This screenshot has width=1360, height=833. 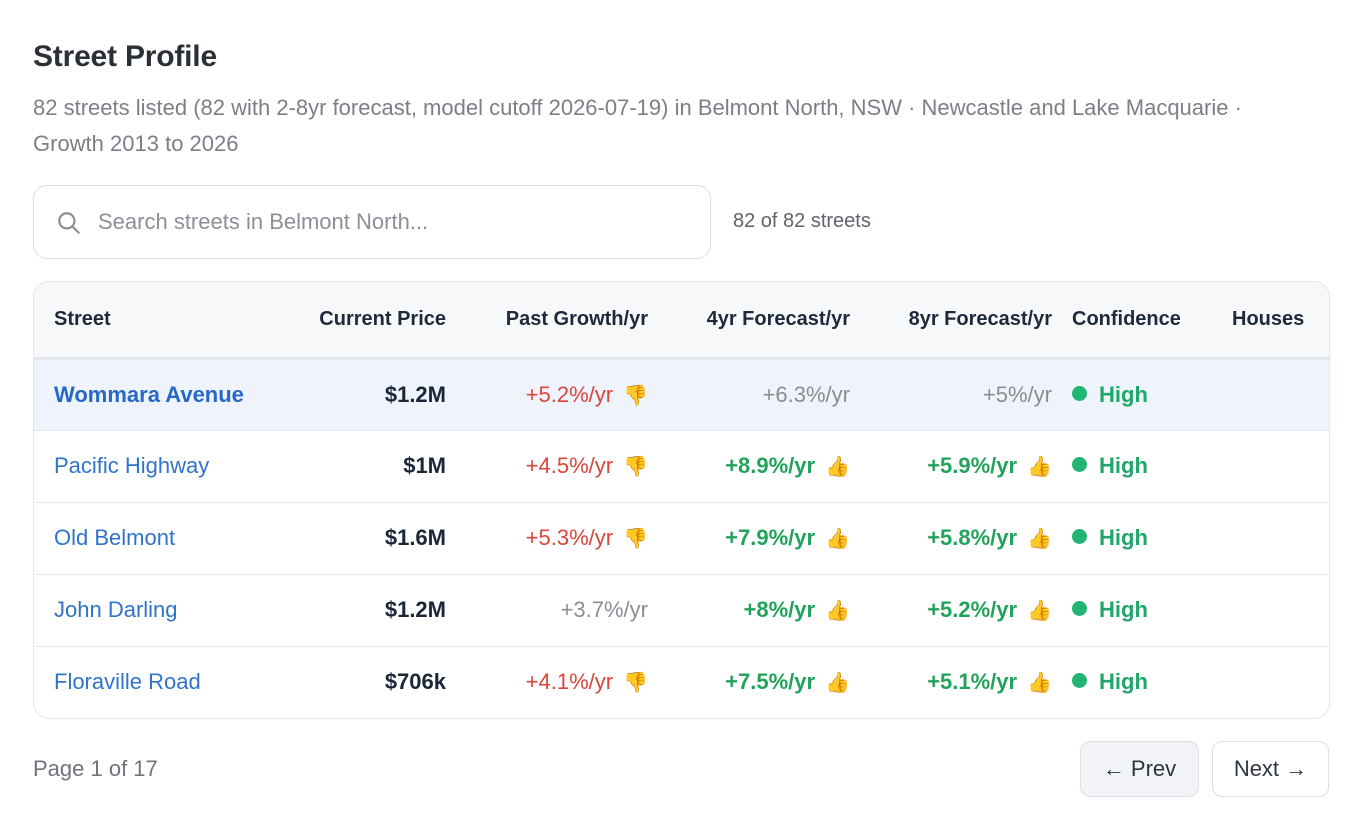 What do you see at coordinates (424, 465) in the screenshot?
I see `current-price: $1M` at bounding box center [424, 465].